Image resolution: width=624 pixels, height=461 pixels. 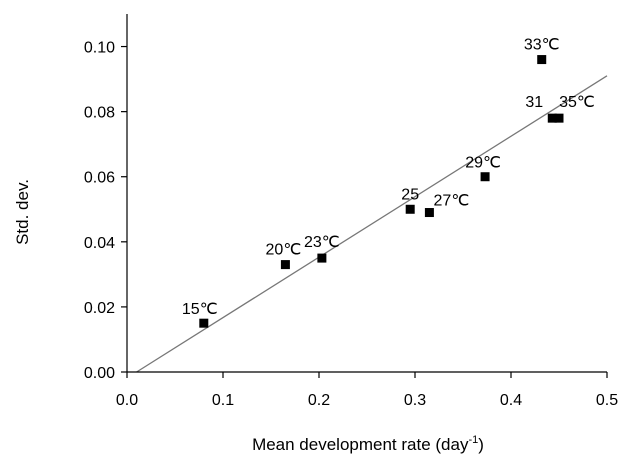 I want to click on y-axis-title: Std. dev., so click(x=22, y=212).